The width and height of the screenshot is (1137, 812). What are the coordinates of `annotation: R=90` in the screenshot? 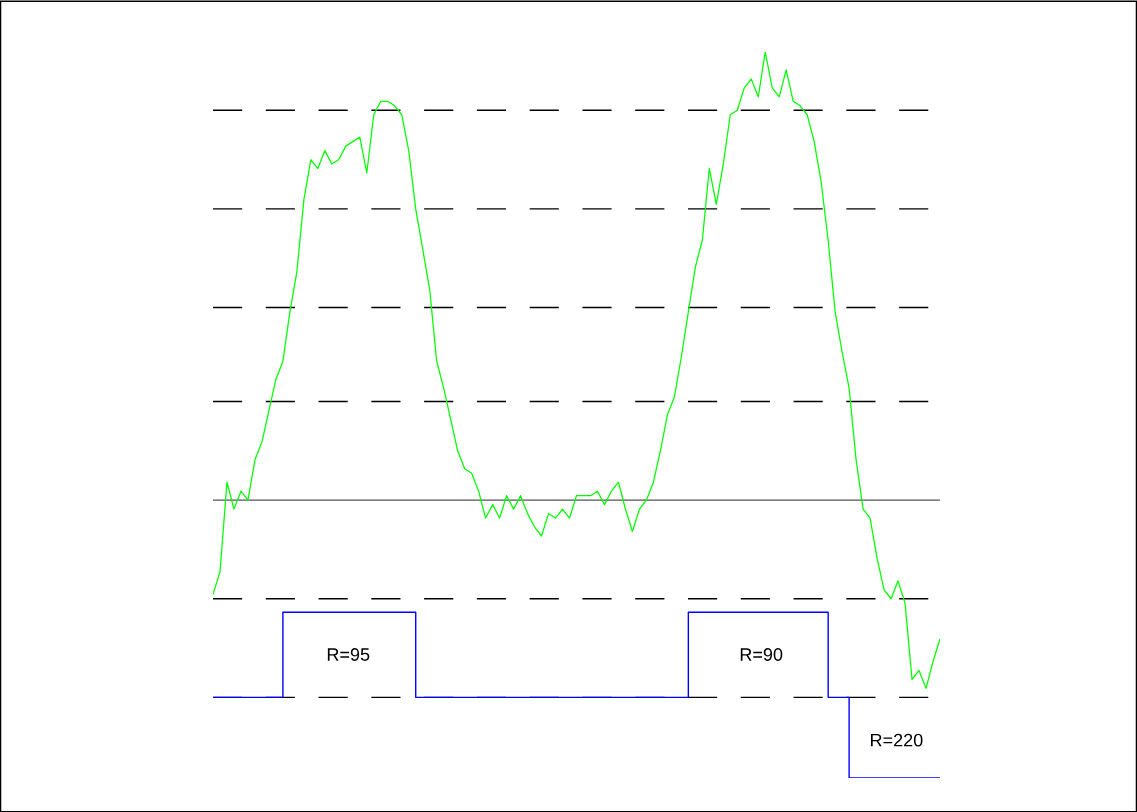 It's located at (761, 654).